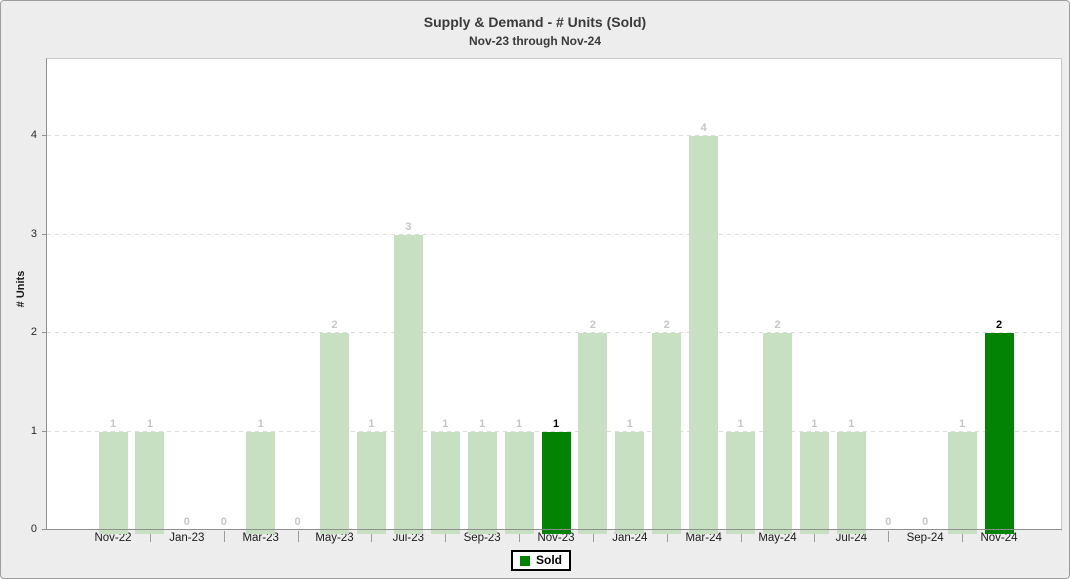 Image resolution: width=1070 pixels, height=579 pixels. Describe the element at coordinates (556, 423) in the screenshot. I see `bar-value-label-nov-23: 1` at that location.